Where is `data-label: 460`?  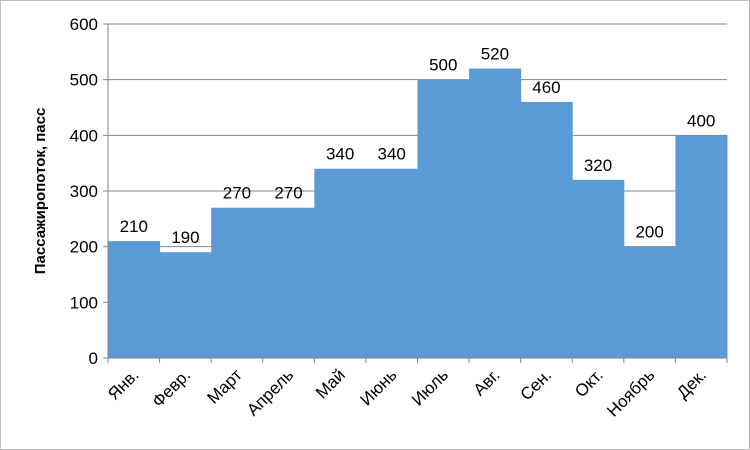
data-label: 460 is located at coordinates (546, 87).